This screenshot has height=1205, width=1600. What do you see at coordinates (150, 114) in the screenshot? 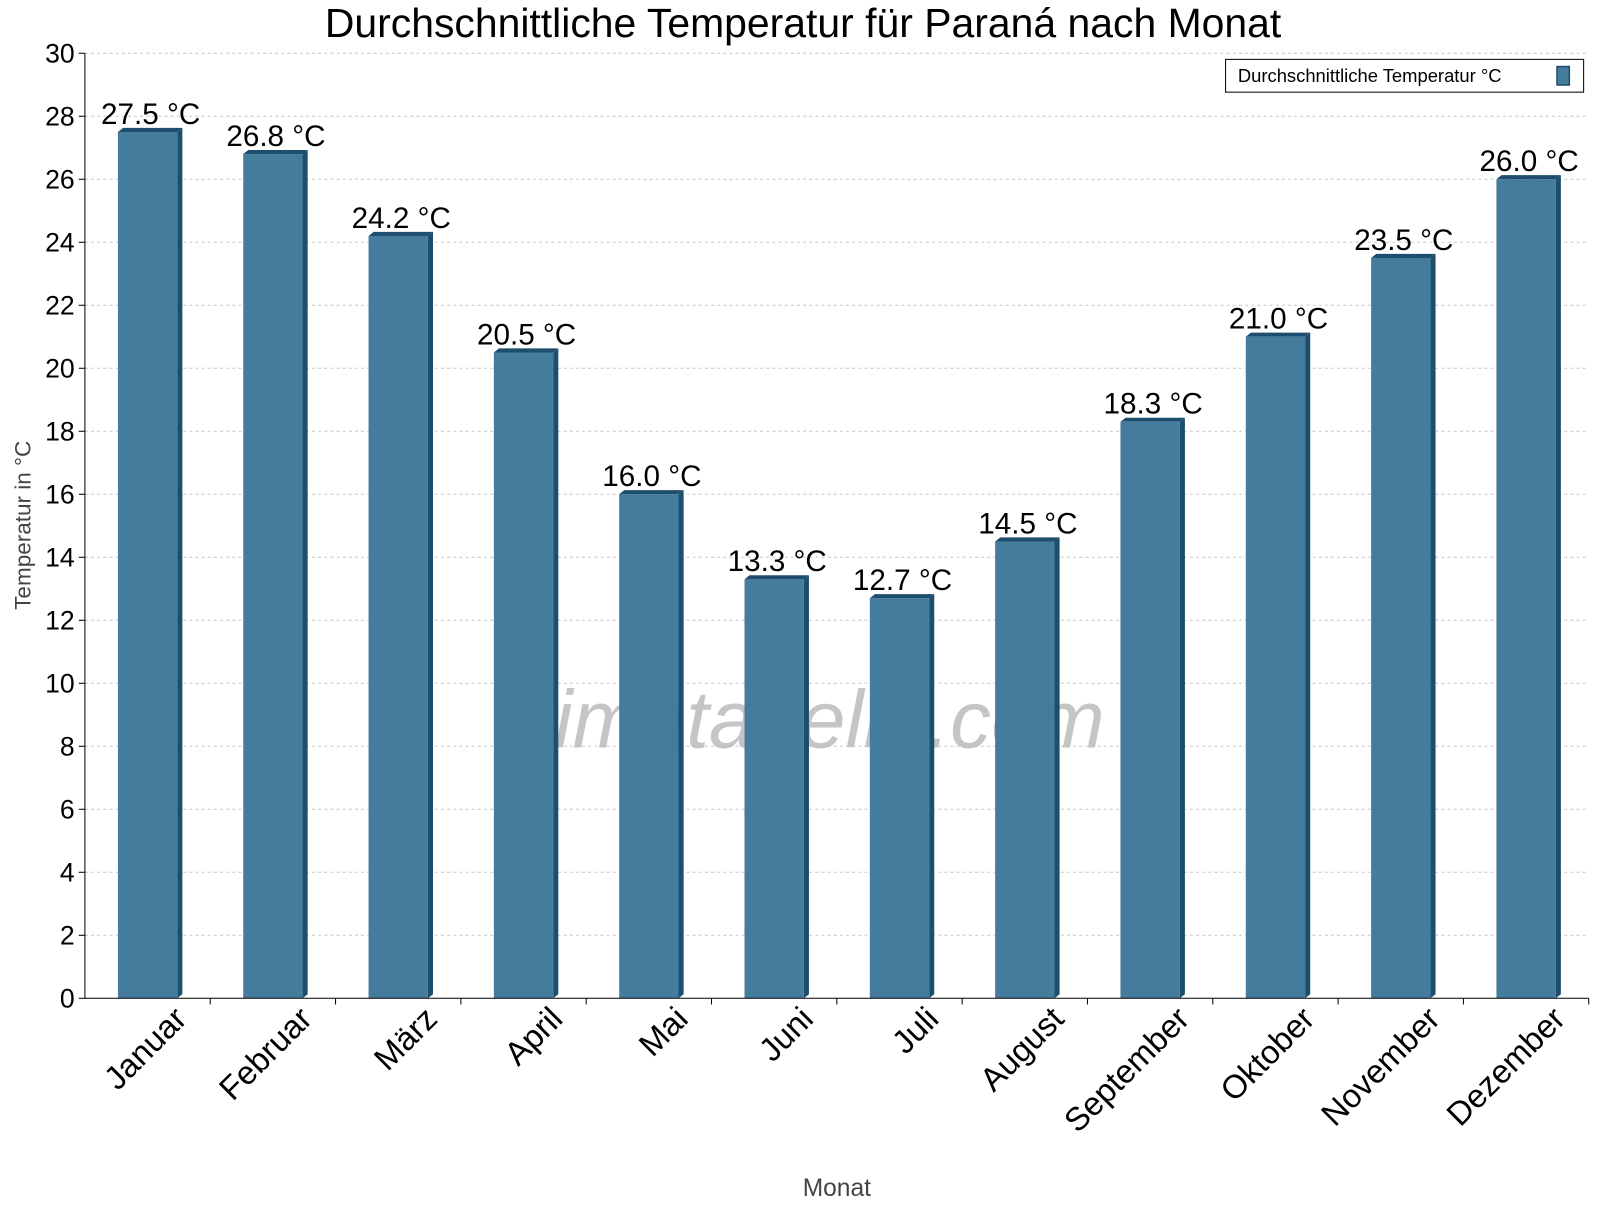
I see `data-label: 27.5 °C` at bounding box center [150, 114].